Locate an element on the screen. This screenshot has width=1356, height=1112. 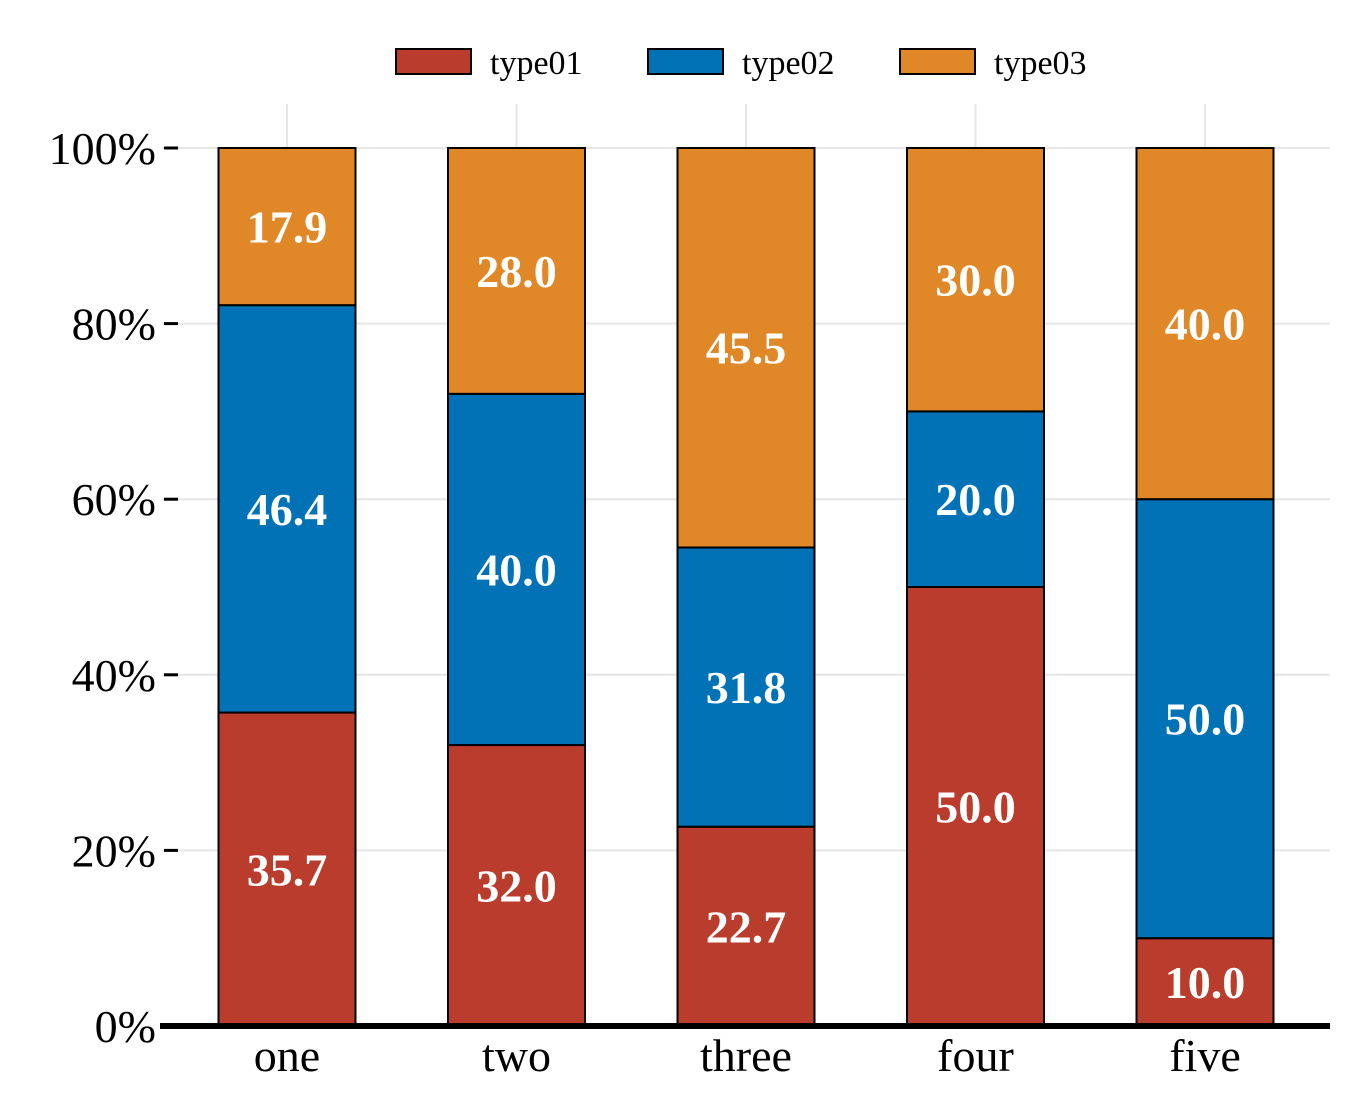
data-label: 31.8 is located at coordinates (746, 687).